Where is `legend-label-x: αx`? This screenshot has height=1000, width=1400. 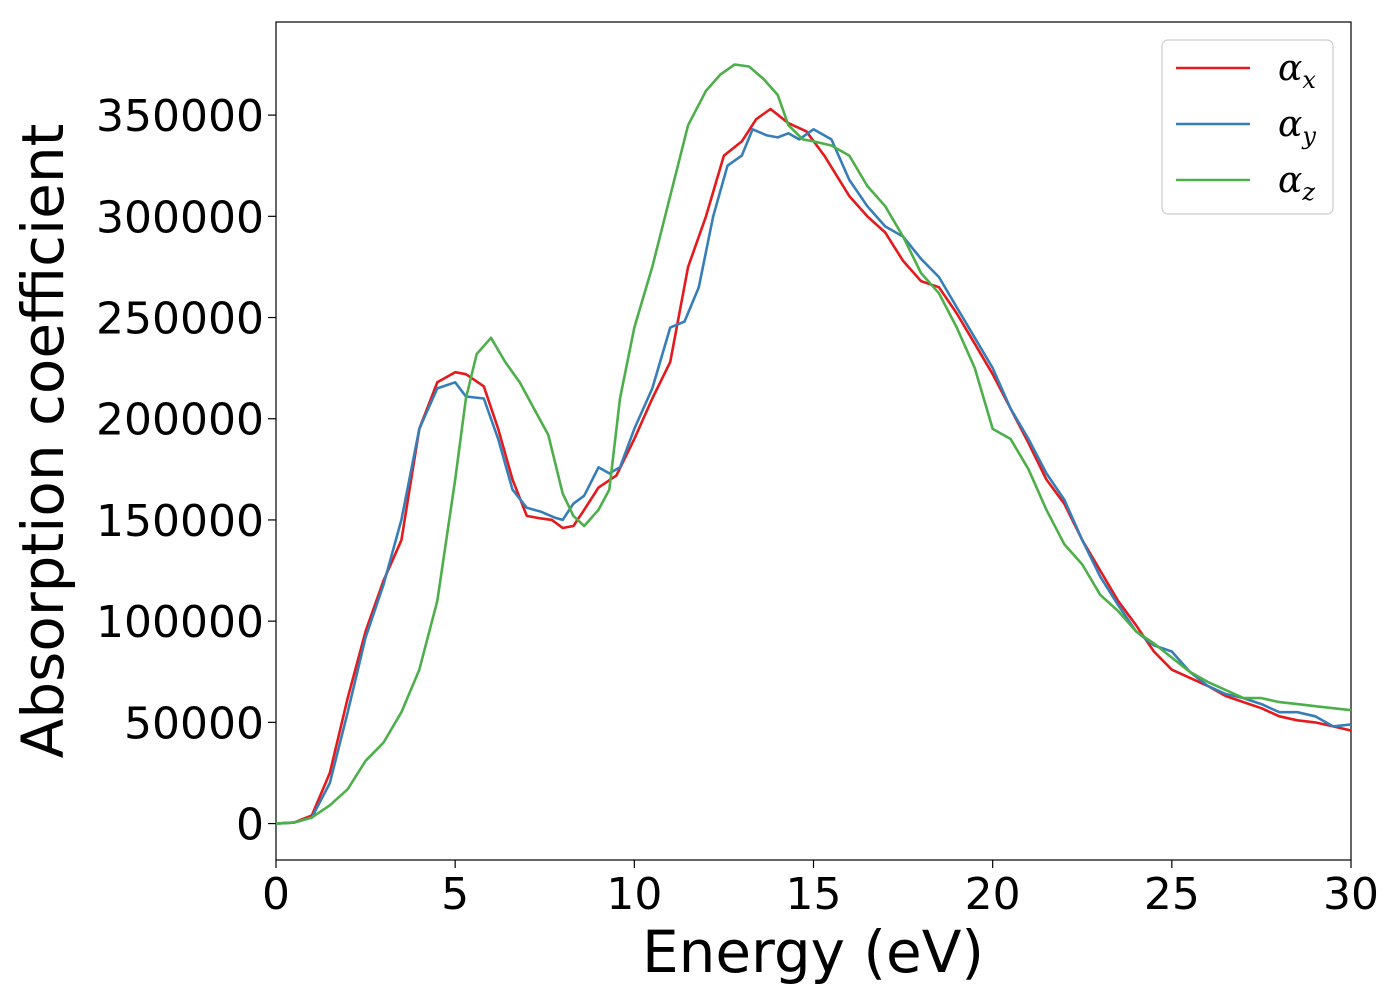 legend-label-x: αx is located at coordinates (1297, 71).